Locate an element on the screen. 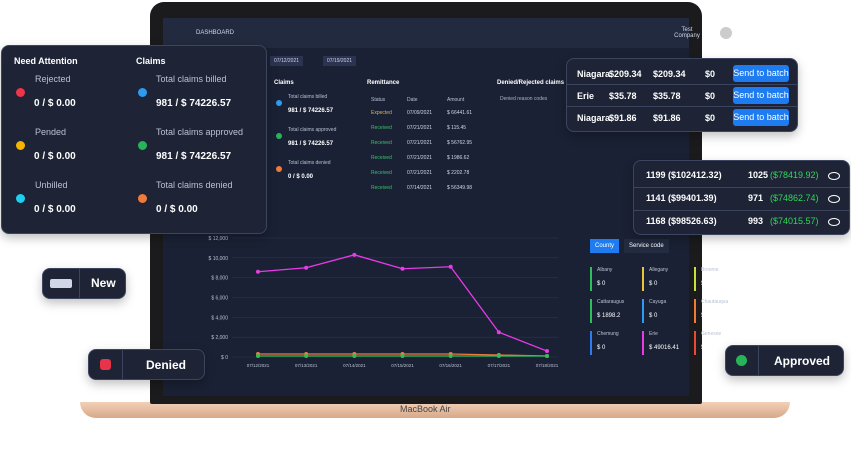  user-name: Test Company is located at coordinates (687, 33).